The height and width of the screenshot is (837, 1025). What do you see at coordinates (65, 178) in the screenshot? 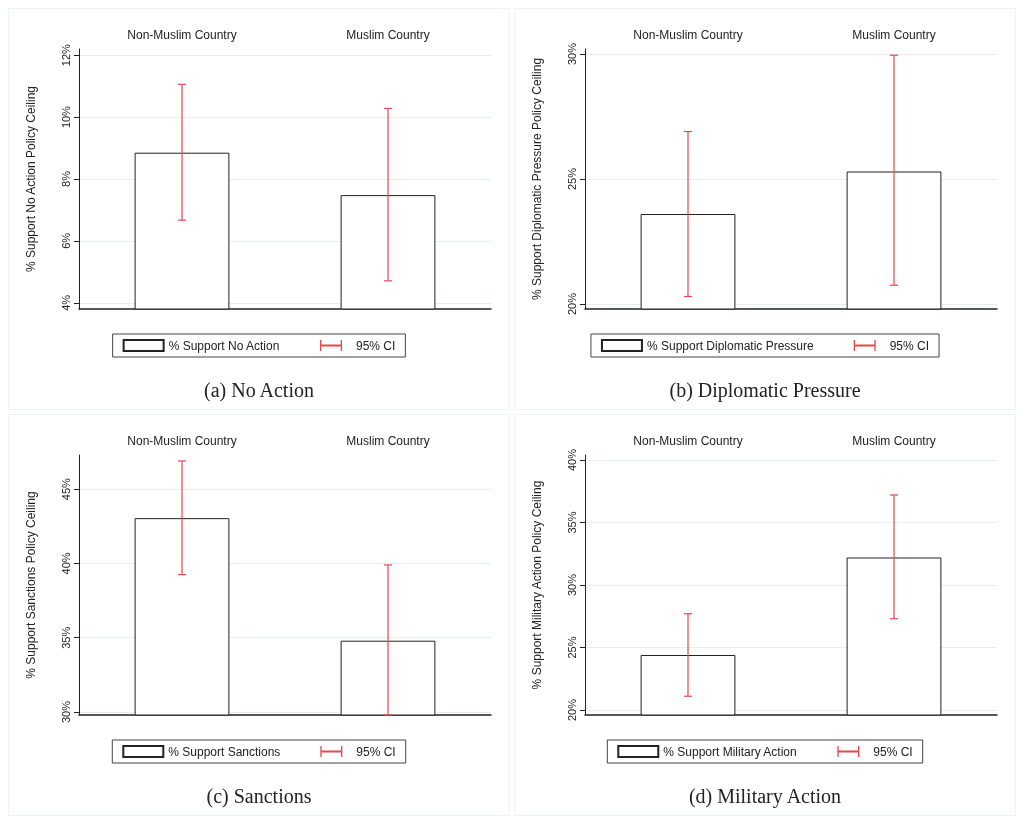
I see `y-tick-label: 8%` at bounding box center [65, 178].